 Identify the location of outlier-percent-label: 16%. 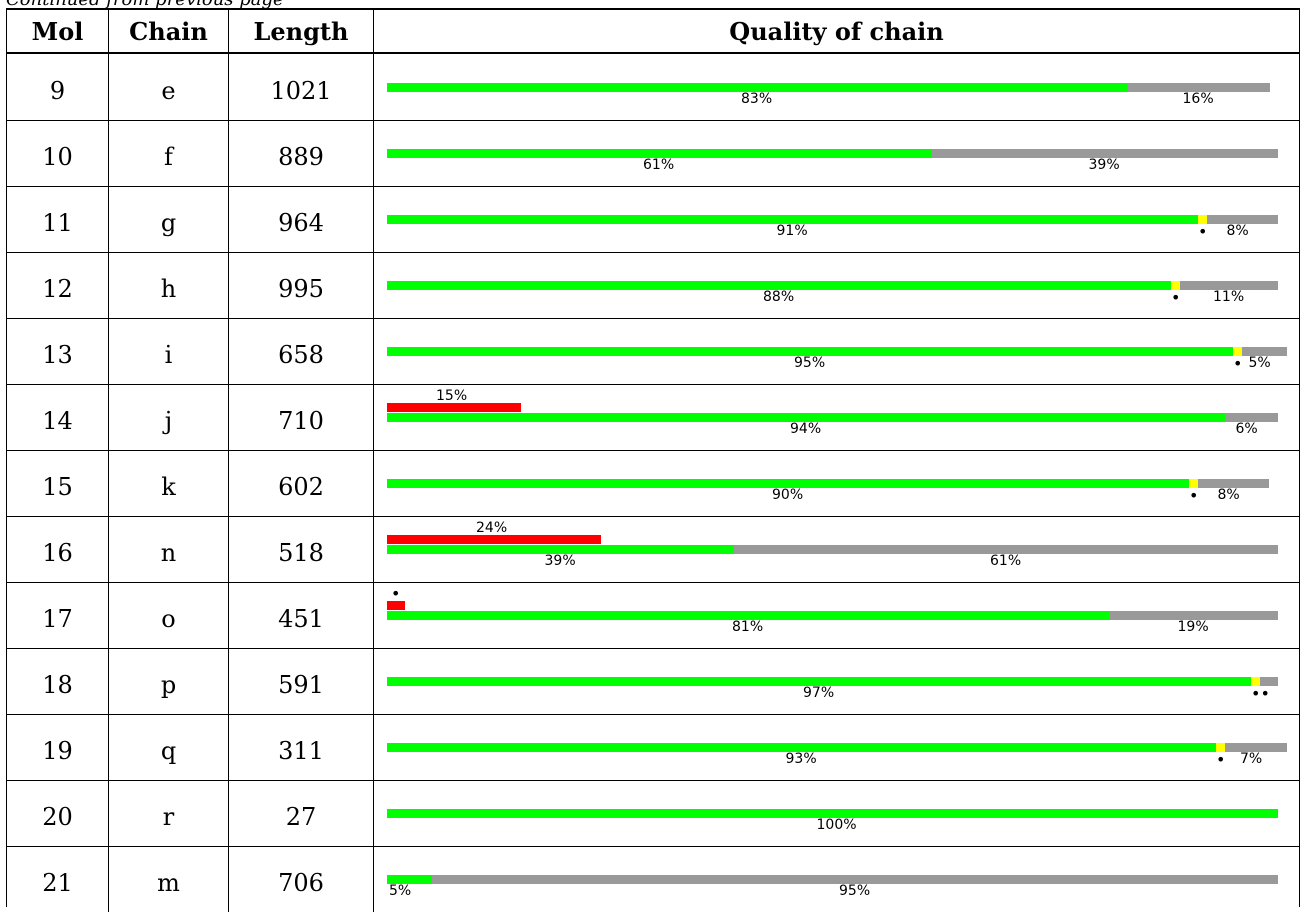
(1198, 99).